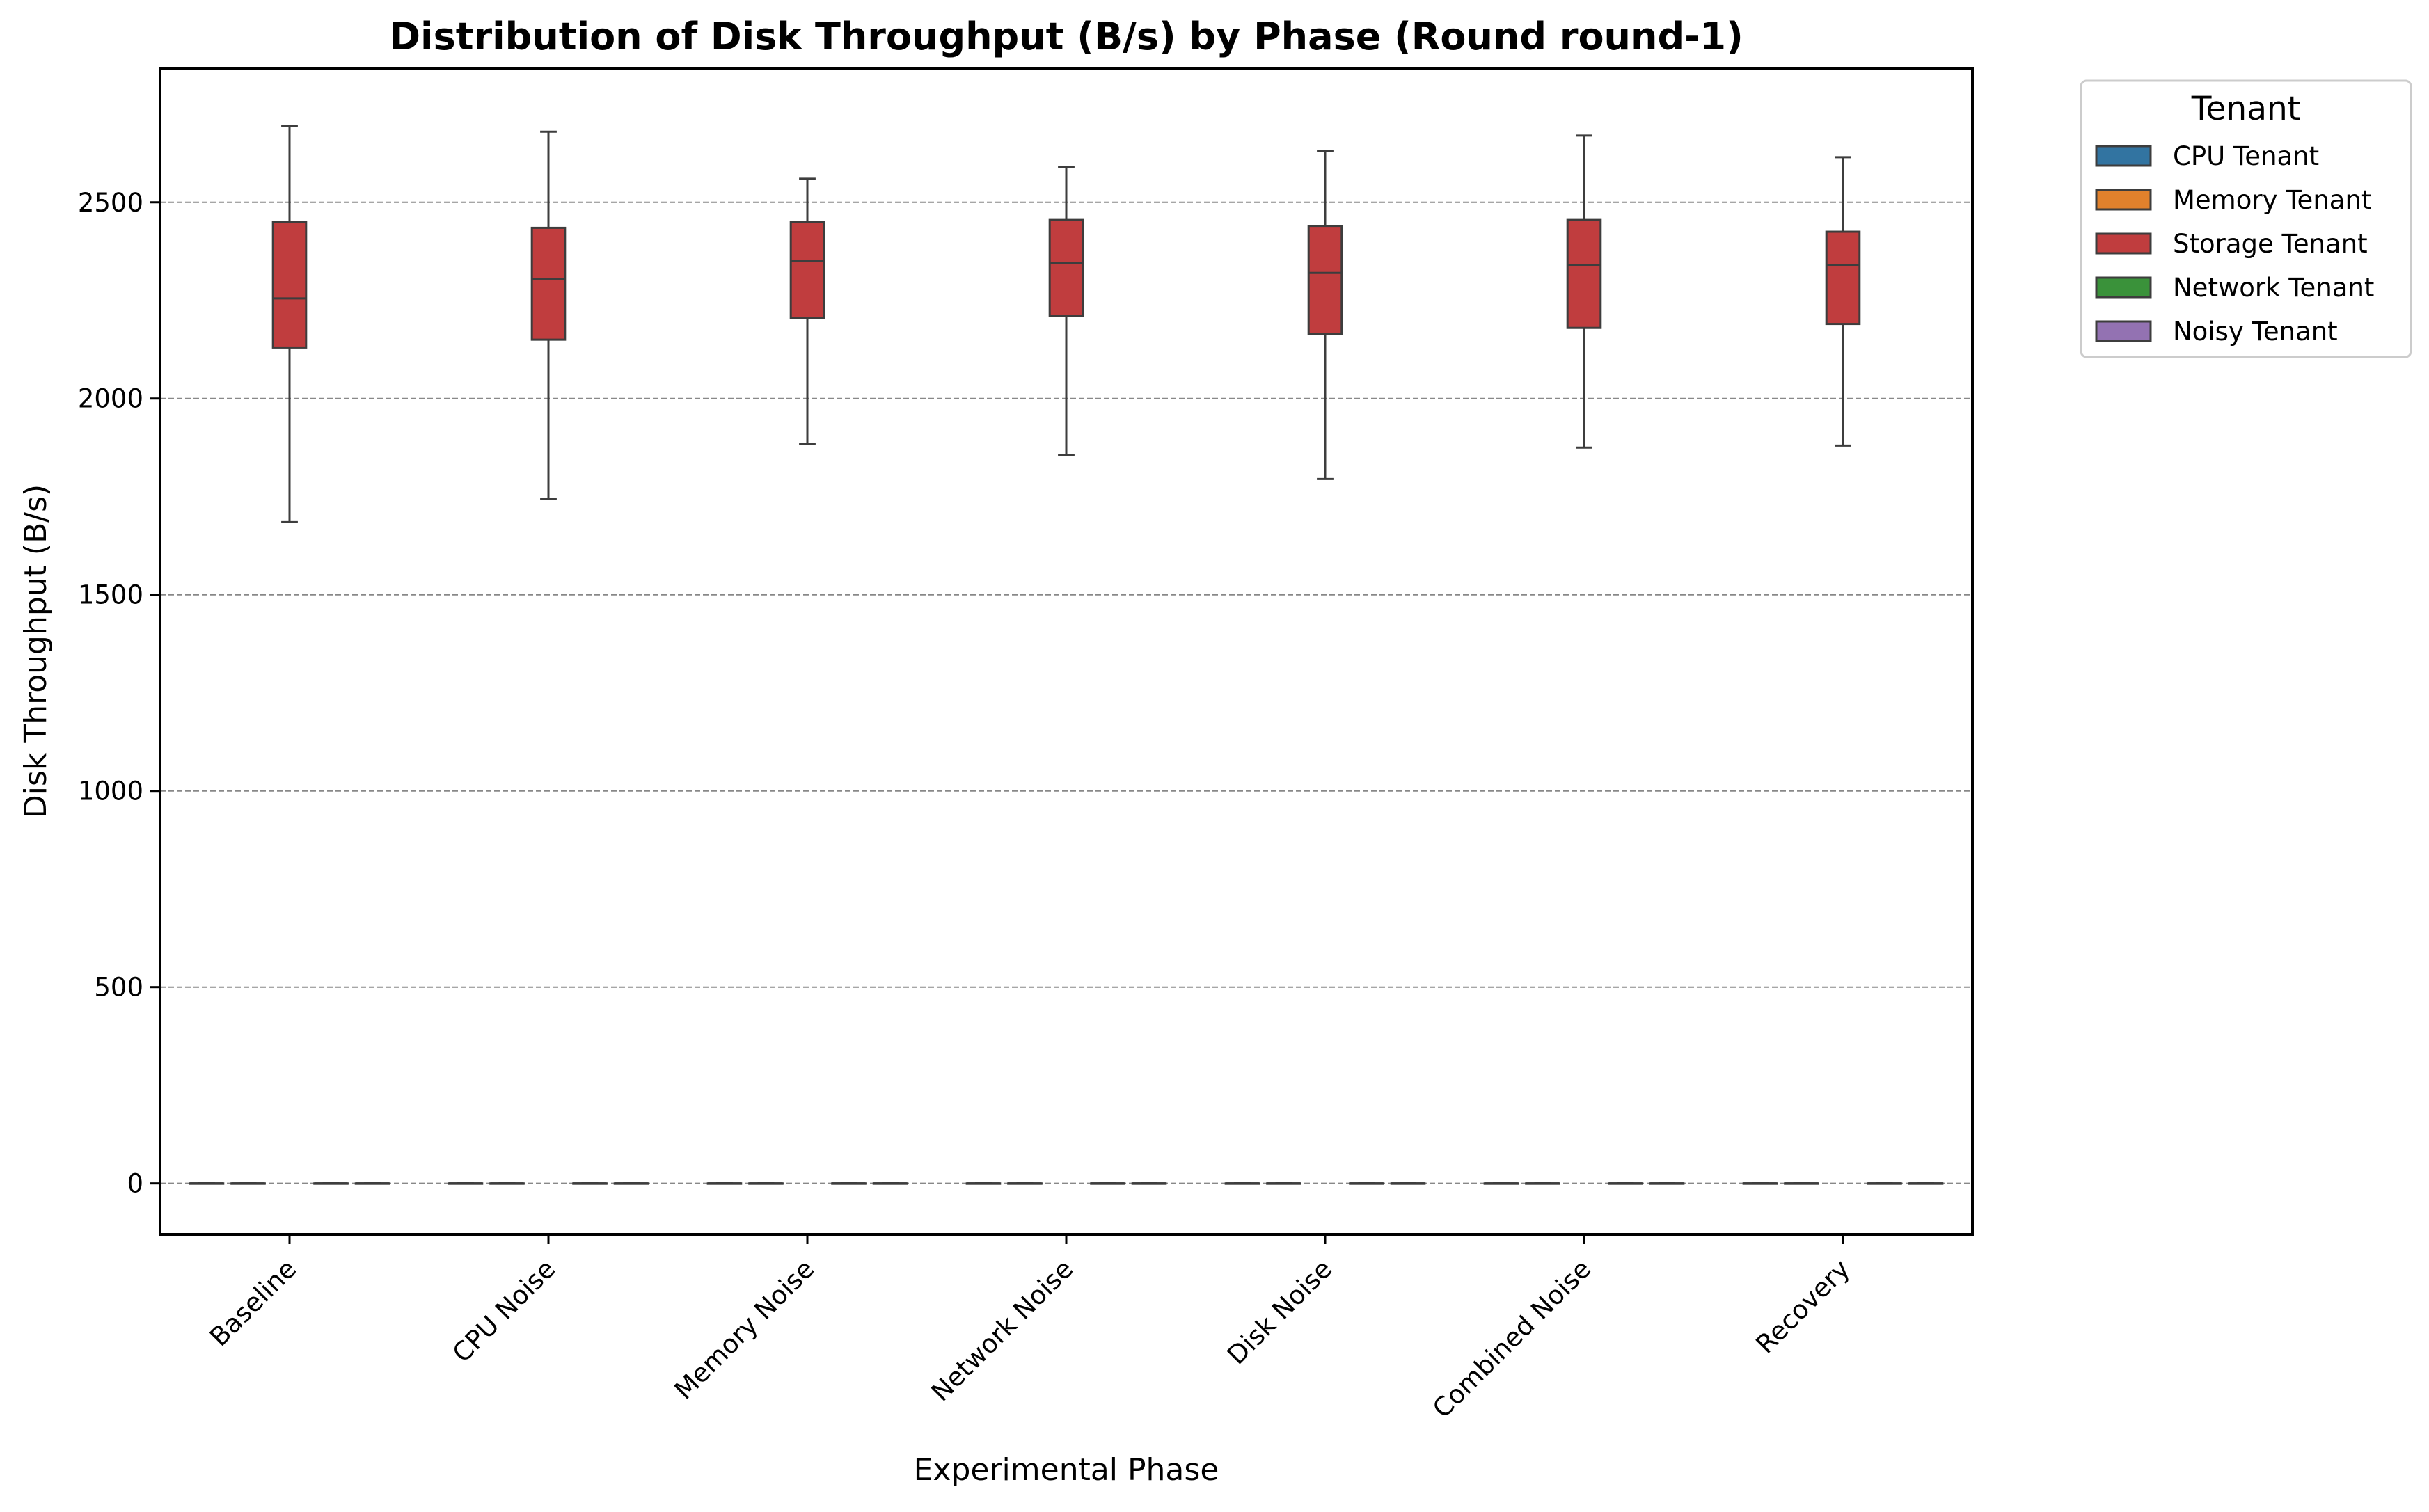 Image resolution: width=2429 pixels, height=1512 pixels. I want to click on legend-entry: CPU Tenant, so click(2207, 156).